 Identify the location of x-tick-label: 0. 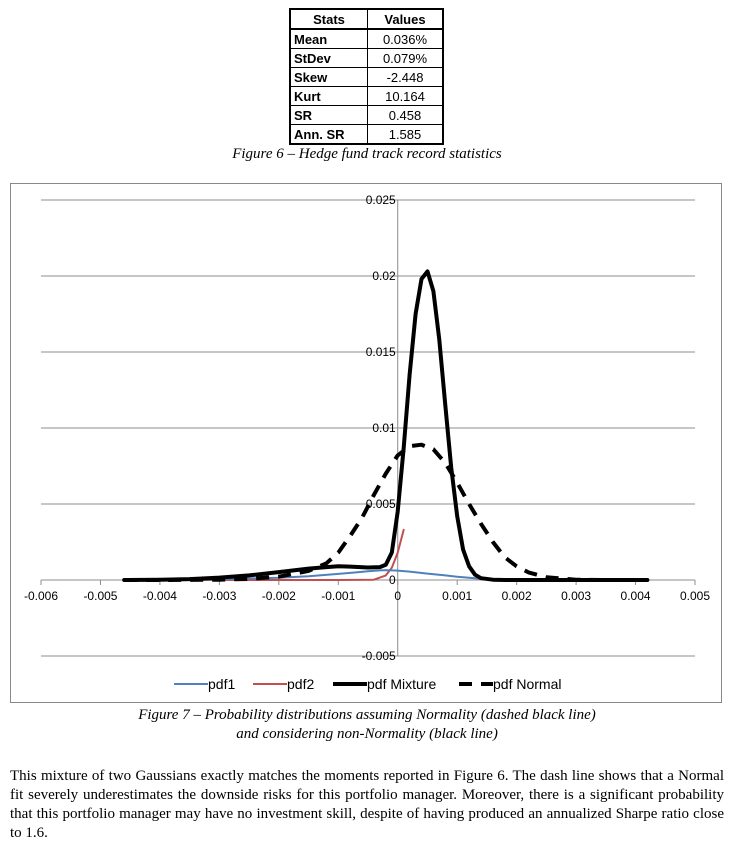
(397, 596).